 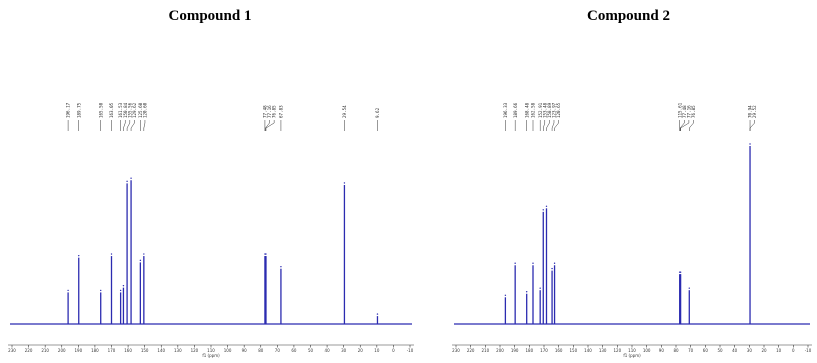 I want to click on peak-shift-label: 29.52, so click(x=754, y=111).